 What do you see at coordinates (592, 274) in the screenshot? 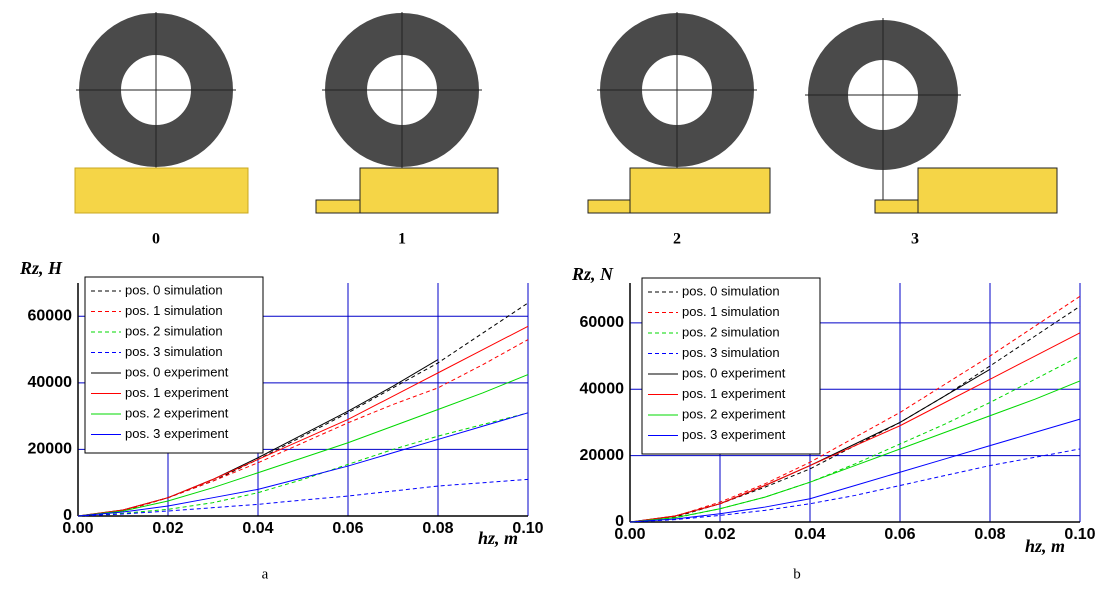
I see `y-axis-label: Rz, N` at bounding box center [592, 274].